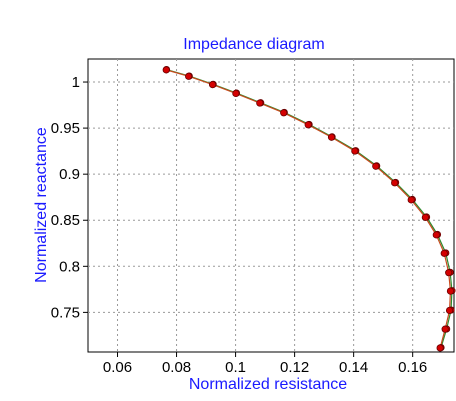 Image resolution: width=456 pixels, height=401 pixels. Describe the element at coordinates (265, 364) in the screenshot. I see `x-axis-ticks: 0.06 0.08 0.1 0.12 0.14 0.16` at that location.